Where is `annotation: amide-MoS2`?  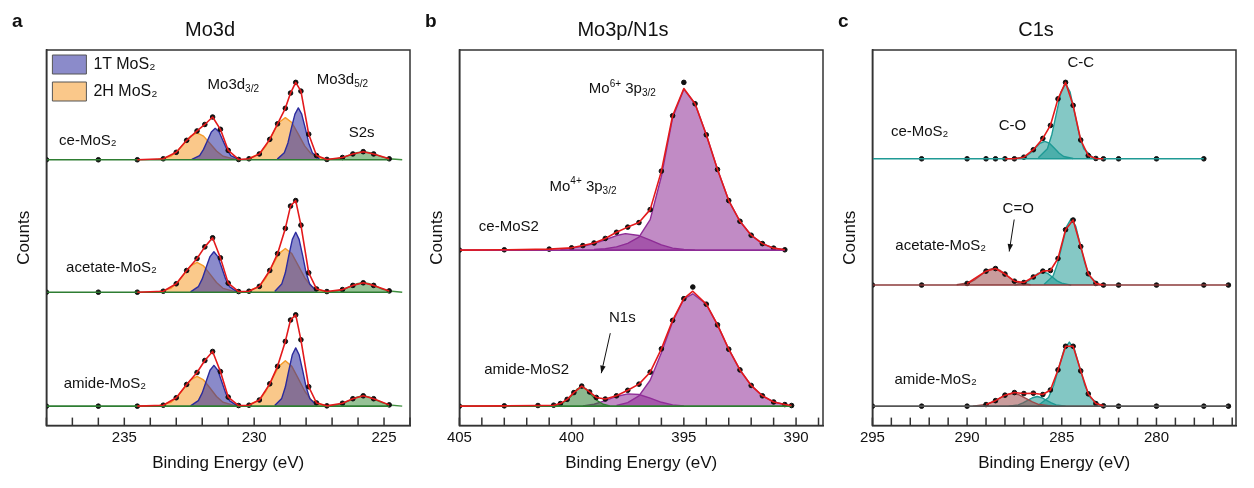
annotation: amide-MoS2 is located at coordinates (527, 369).